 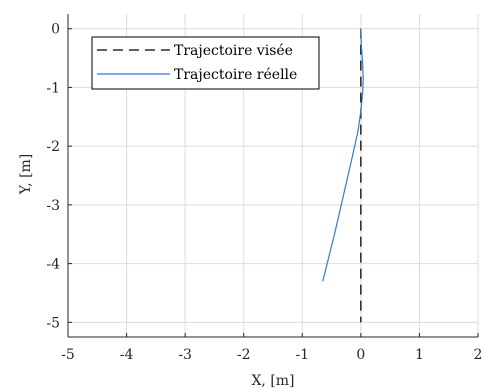 What do you see at coordinates (244, 355) in the screenshot?
I see `x-tick-label: -2` at bounding box center [244, 355].